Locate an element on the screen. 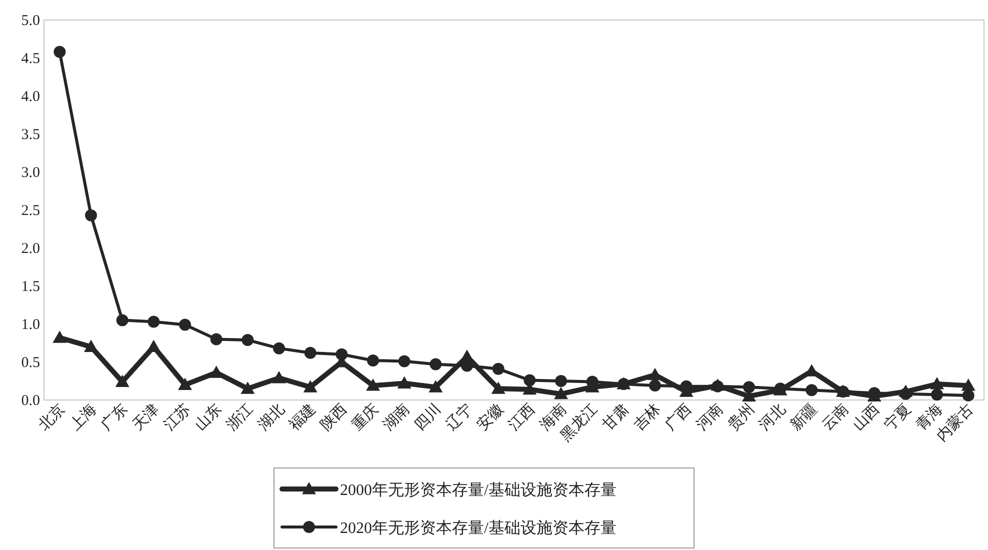 The image size is (988, 550). x-tick-label: 山西 is located at coordinates (867, 417).